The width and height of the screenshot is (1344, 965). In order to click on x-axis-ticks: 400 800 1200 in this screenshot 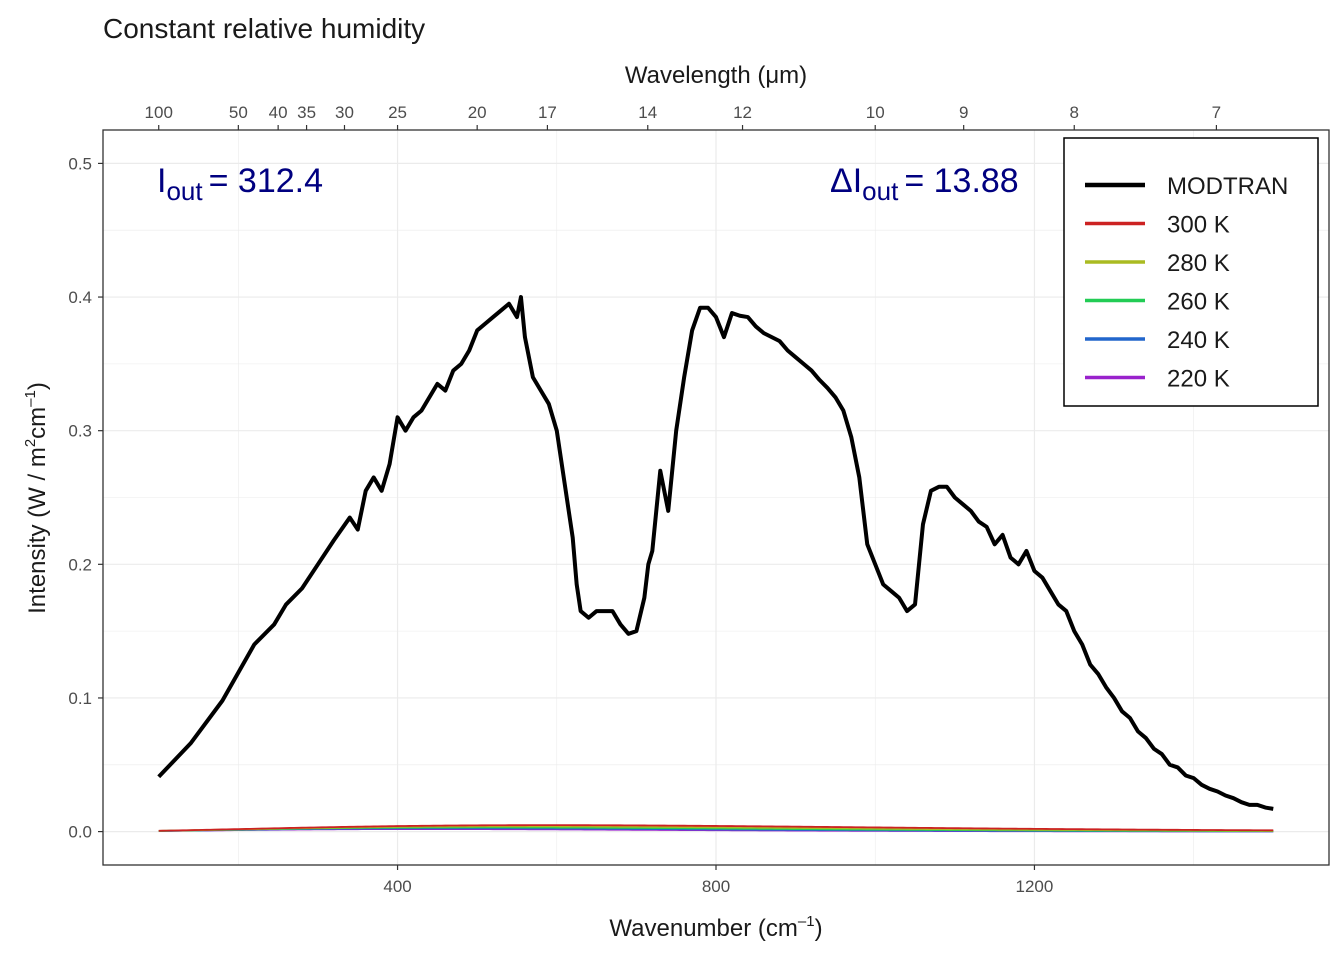, I will do `click(718, 880)`.